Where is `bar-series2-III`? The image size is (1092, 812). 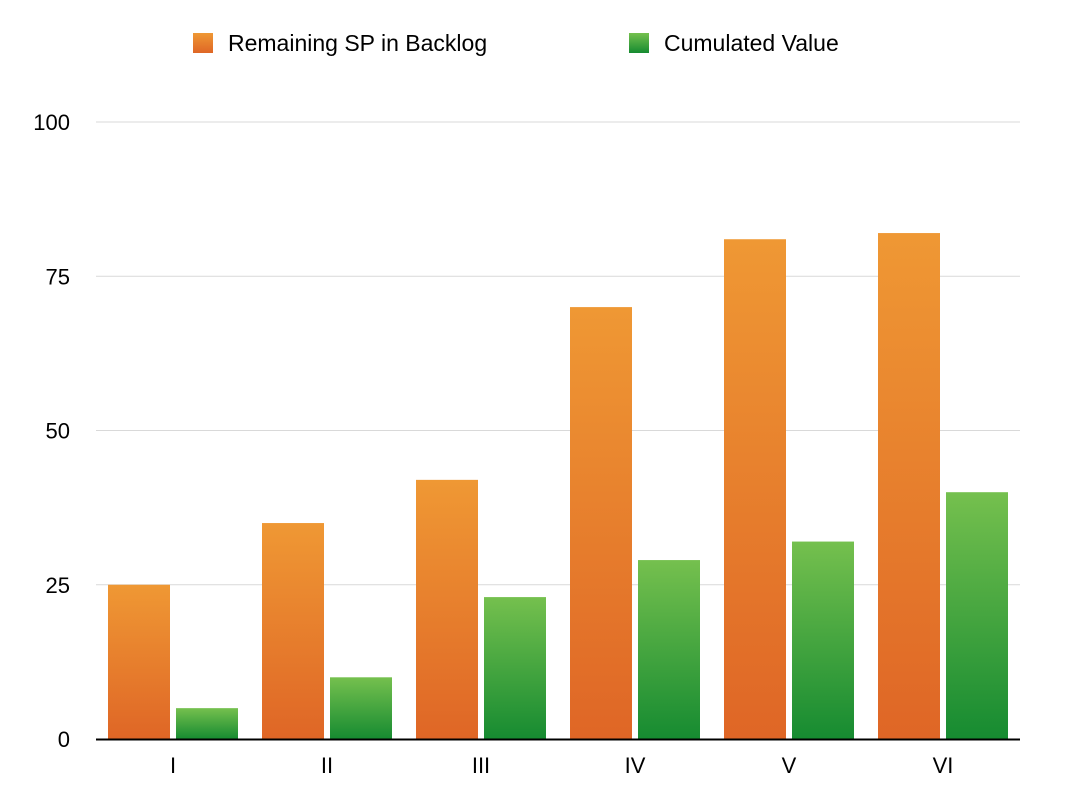
bar-series2-III is located at coordinates (515, 668).